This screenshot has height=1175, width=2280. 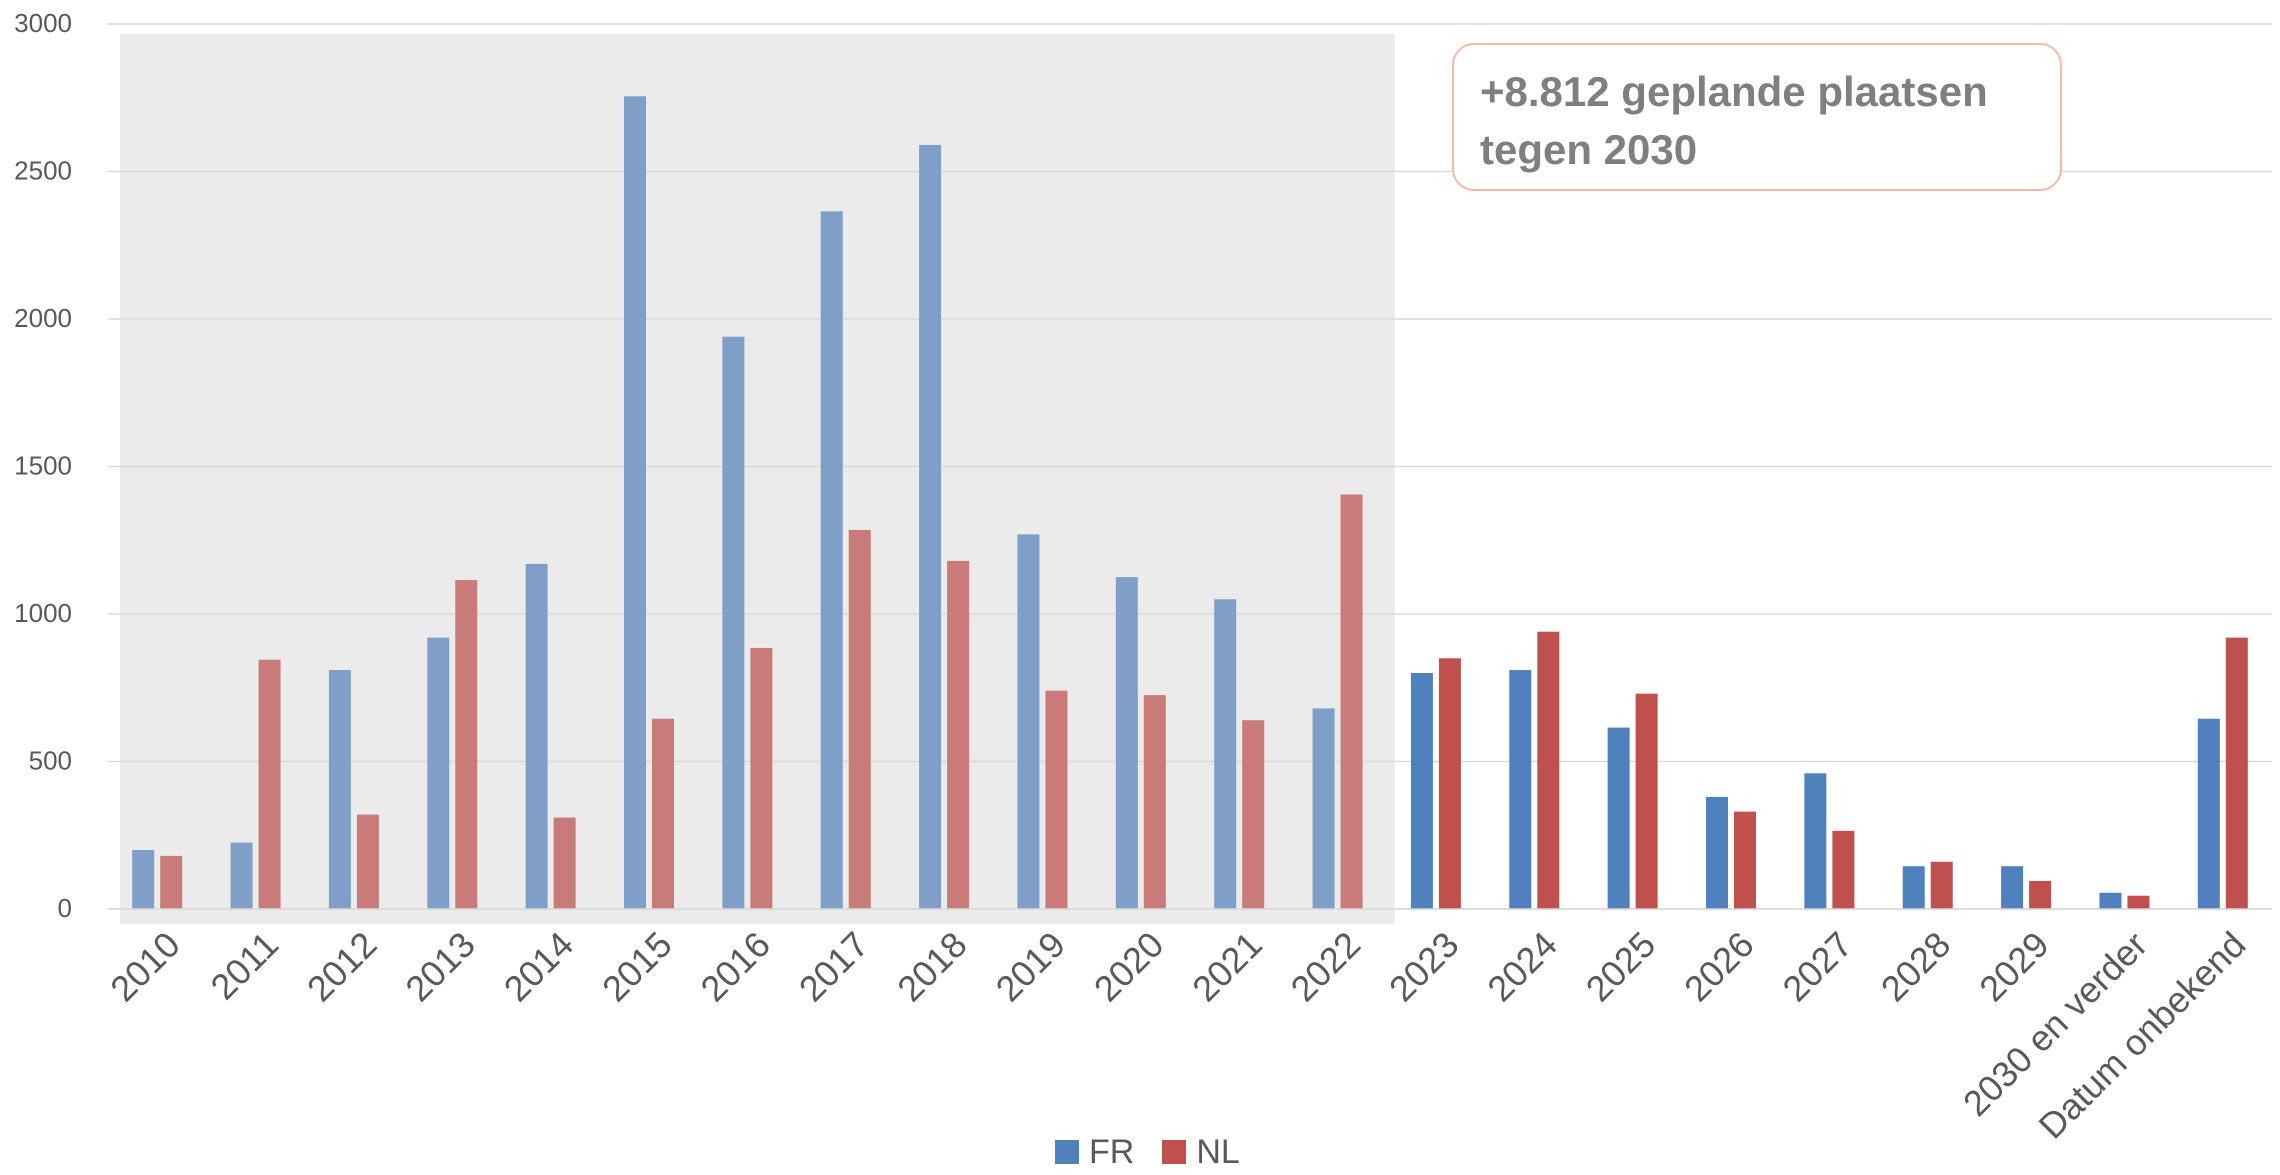 I want to click on y-tick-label: 2500, so click(x=43, y=171).